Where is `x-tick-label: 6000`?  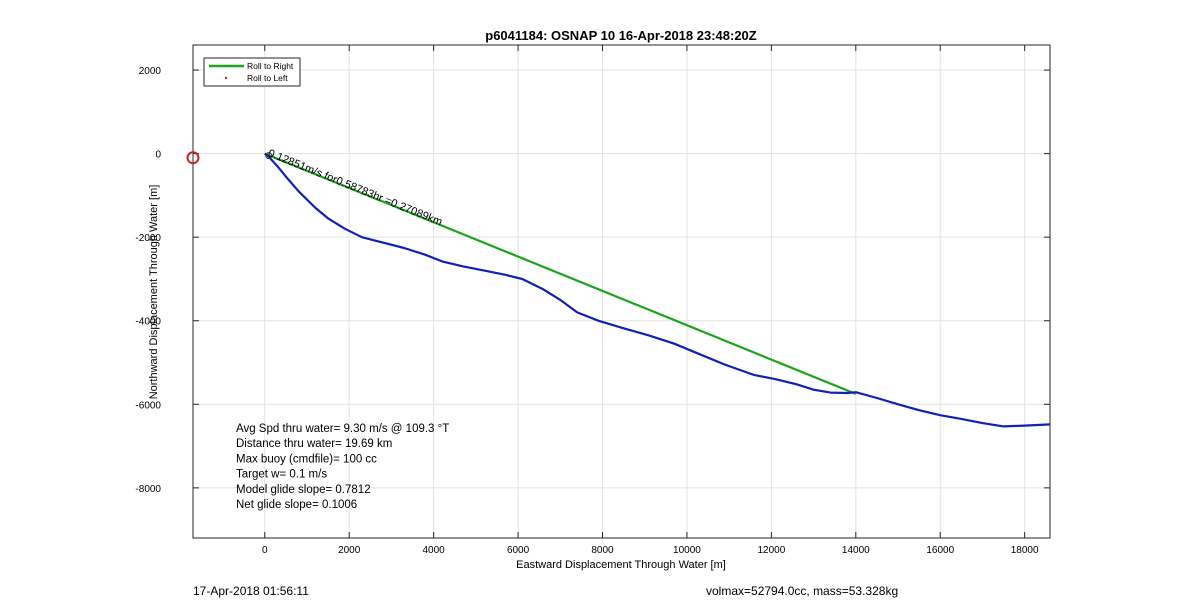
x-tick-label: 6000 is located at coordinates (518, 550).